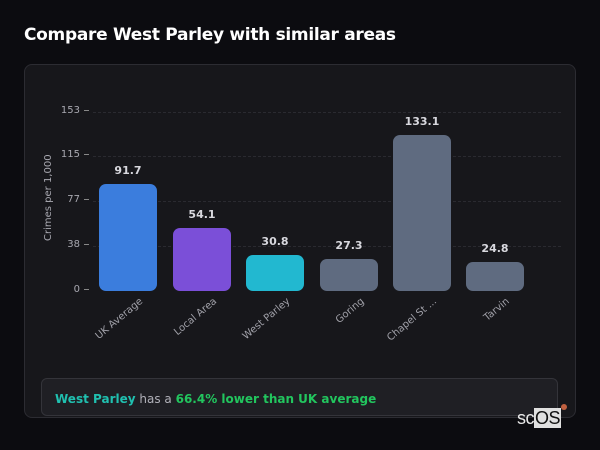 The image size is (600, 450). What do you see at coordinates (210, 35) in the screenshot?
I see `page-title: Compare West Parley with similar areas` at bounding box center [210, 35].